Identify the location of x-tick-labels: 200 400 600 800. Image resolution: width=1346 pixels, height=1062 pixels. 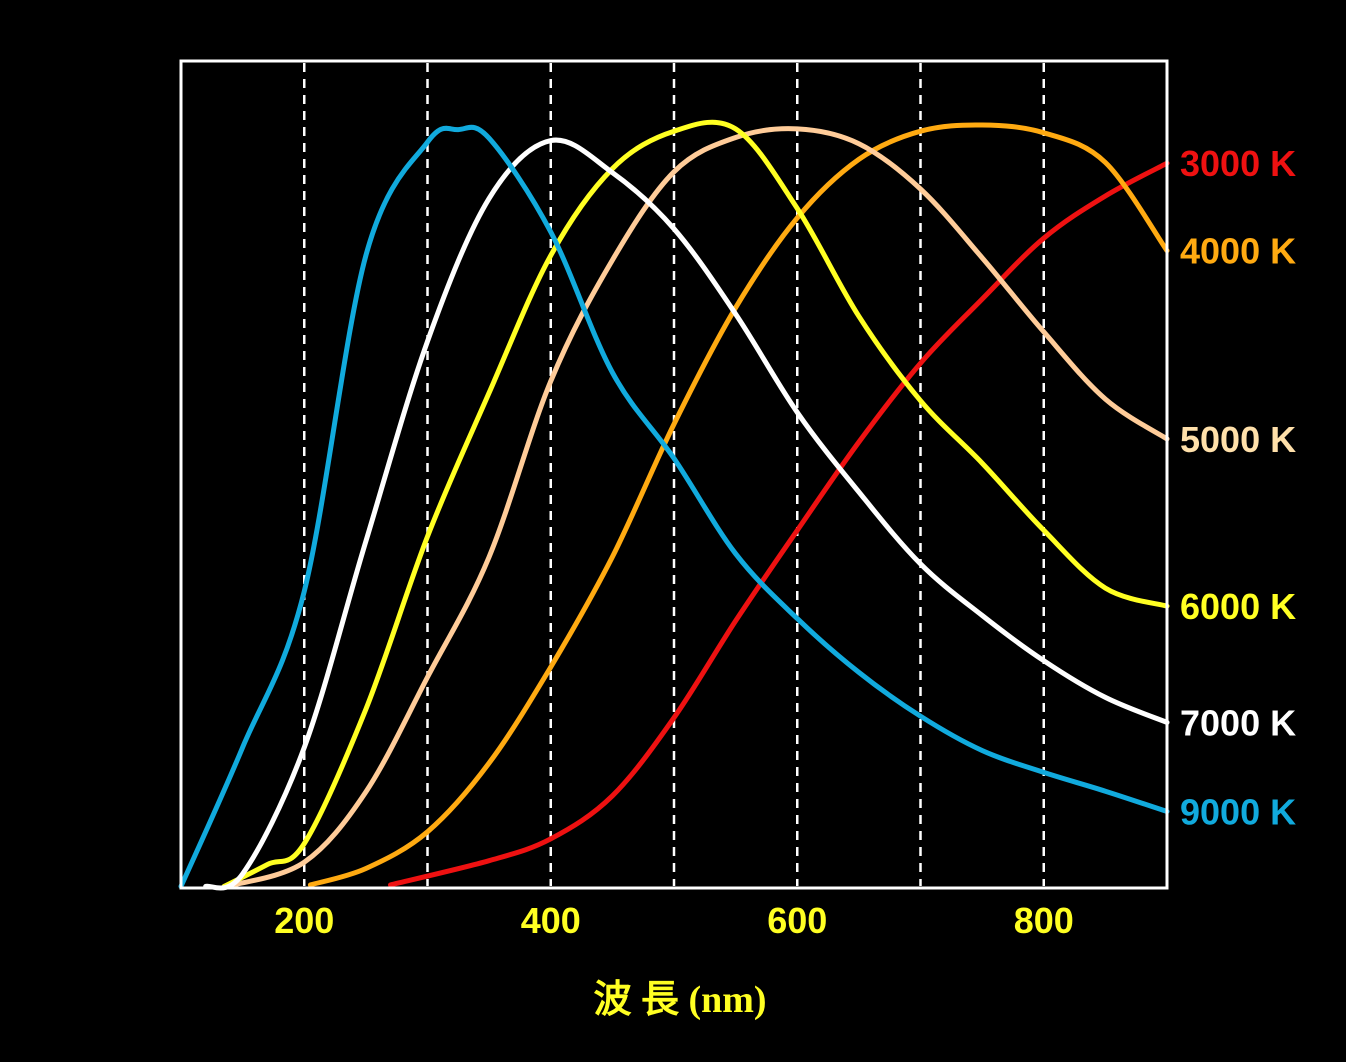
(674, 920).